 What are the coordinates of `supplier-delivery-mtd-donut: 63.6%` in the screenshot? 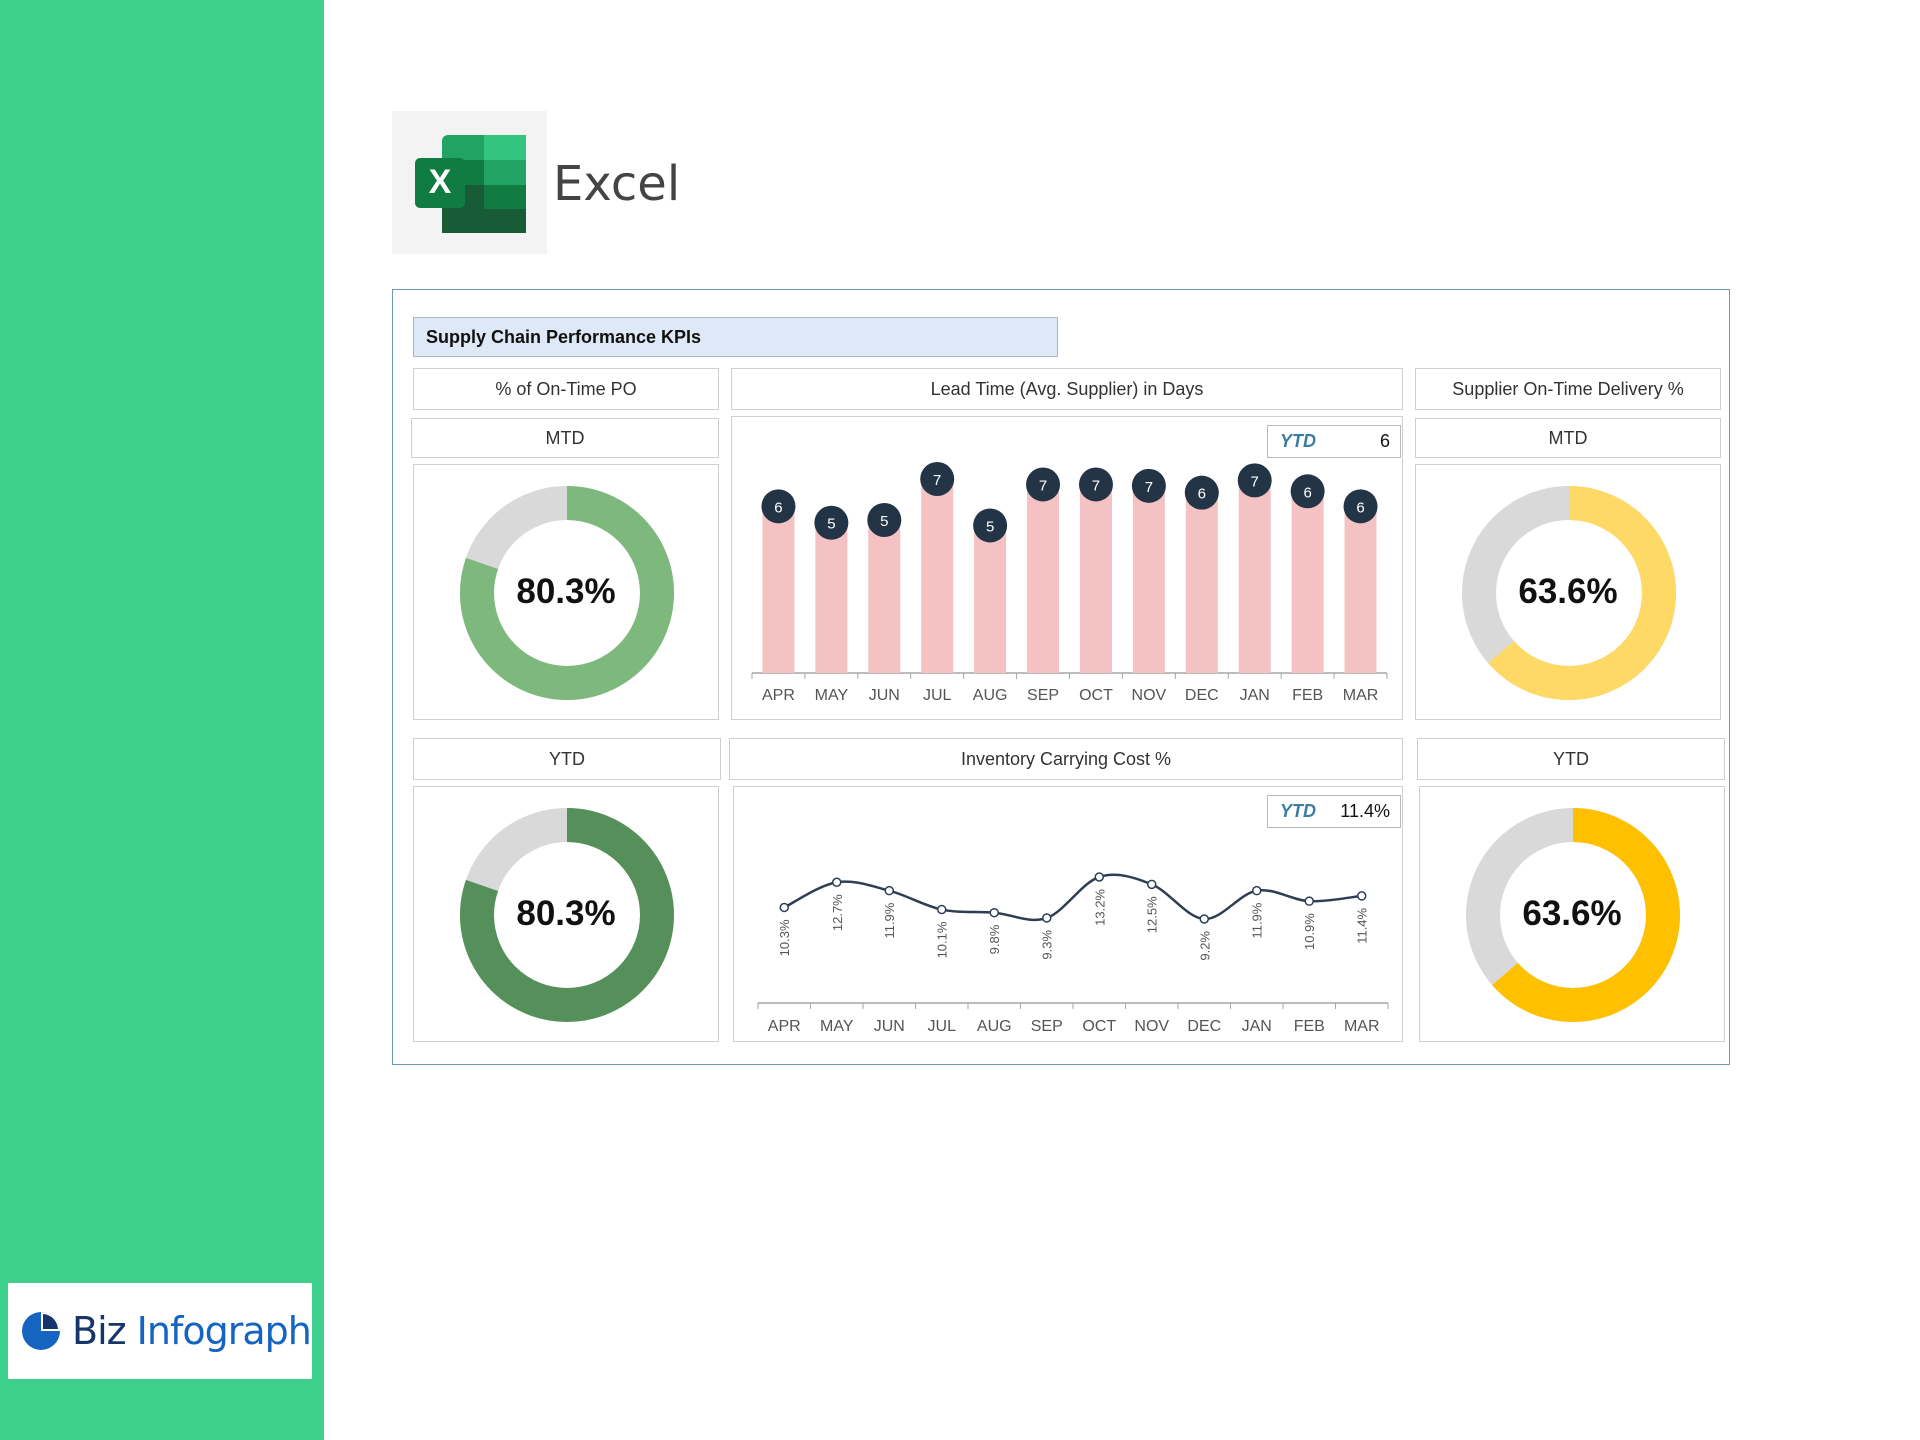 It's located at (1568, 592).